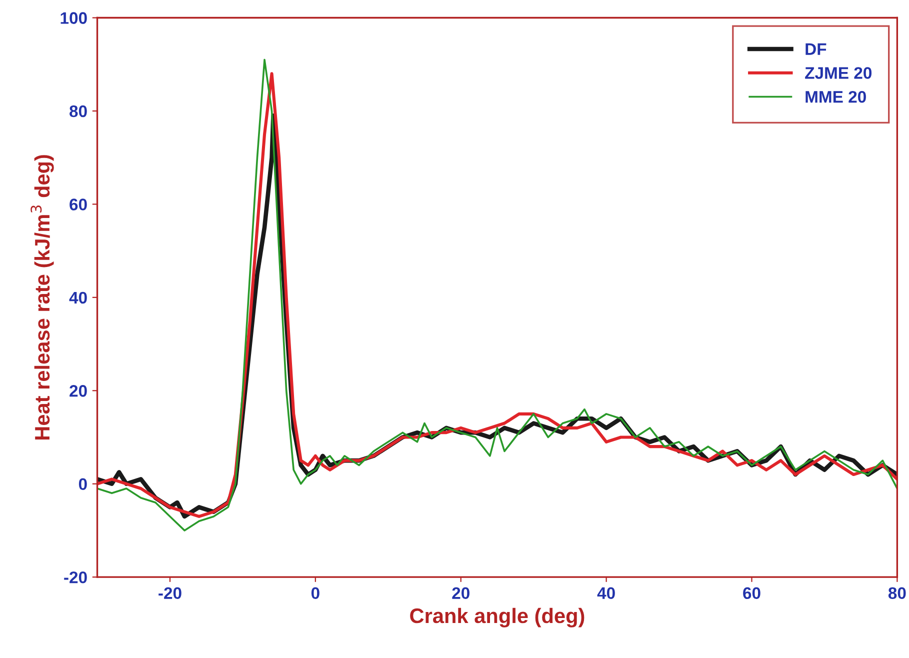  What do you see at coordinates (82, 484) in the screenshot?
I see `y-tick-label: 0` at bounding box center [82, 484].